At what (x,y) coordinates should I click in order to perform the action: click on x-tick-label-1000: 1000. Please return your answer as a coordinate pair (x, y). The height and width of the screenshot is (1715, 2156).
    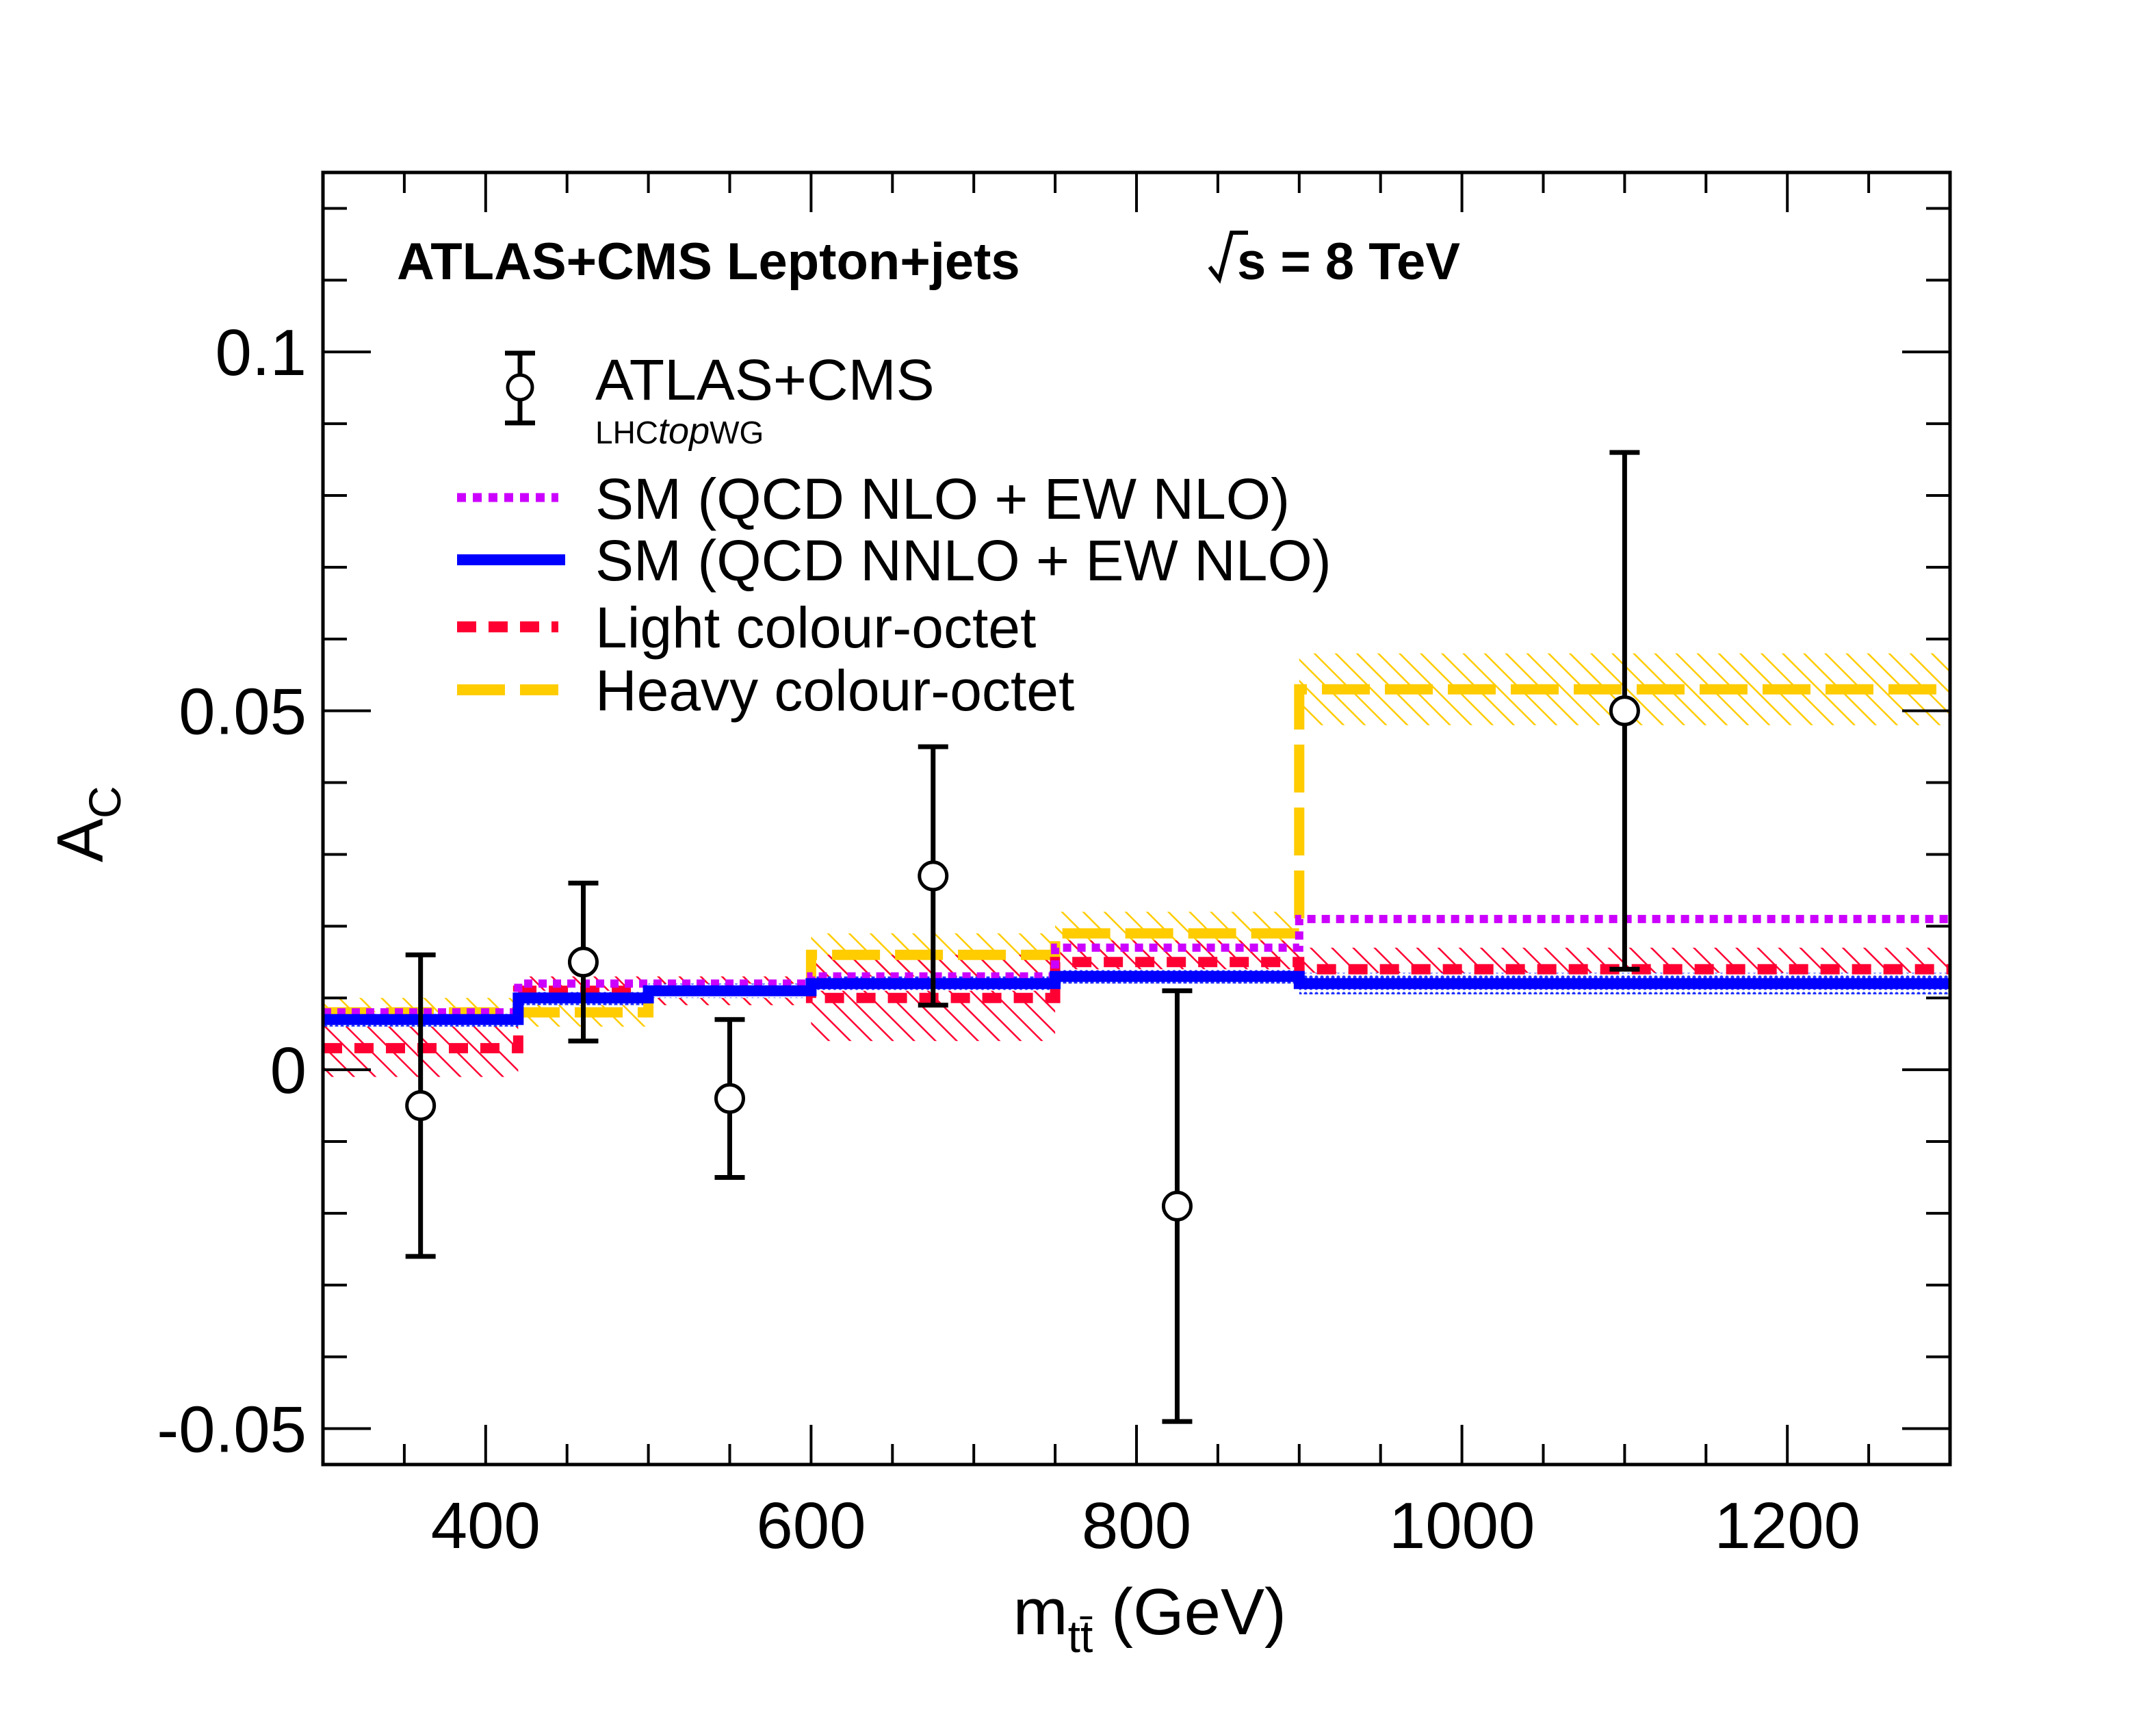
    Looking at the image, I should click on (1462, 1525).